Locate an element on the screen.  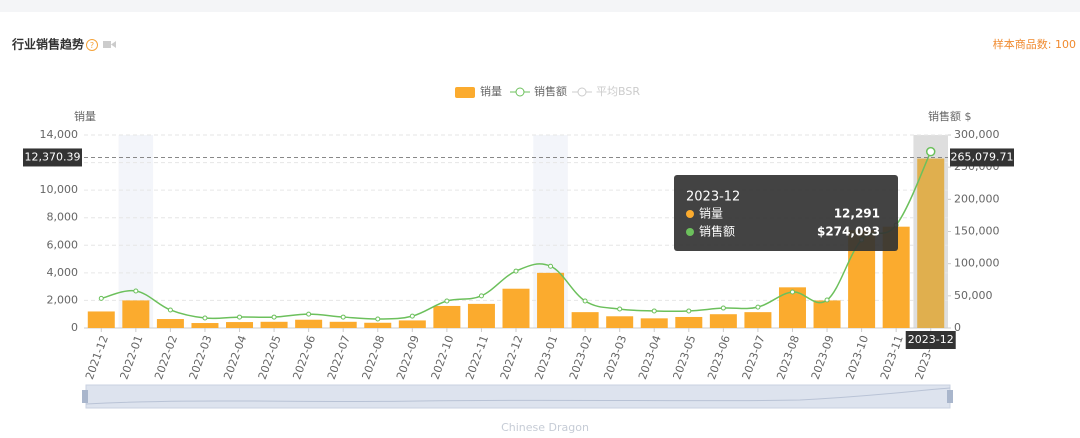
crosshair-x-label-bg is located at coordinates (930, 340).